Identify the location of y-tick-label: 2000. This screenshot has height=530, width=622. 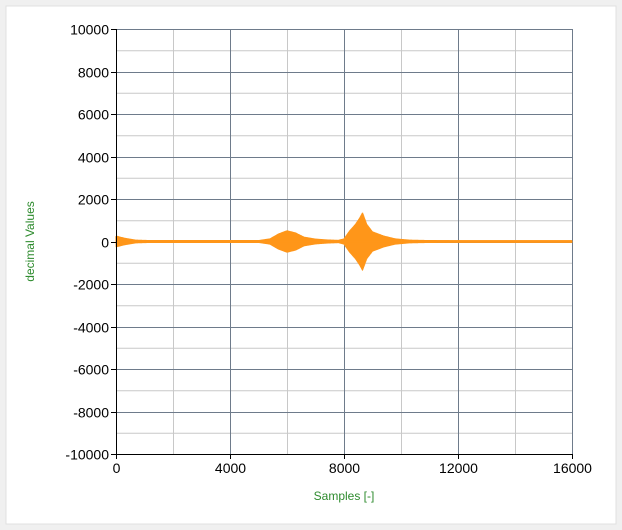
(93, 200).